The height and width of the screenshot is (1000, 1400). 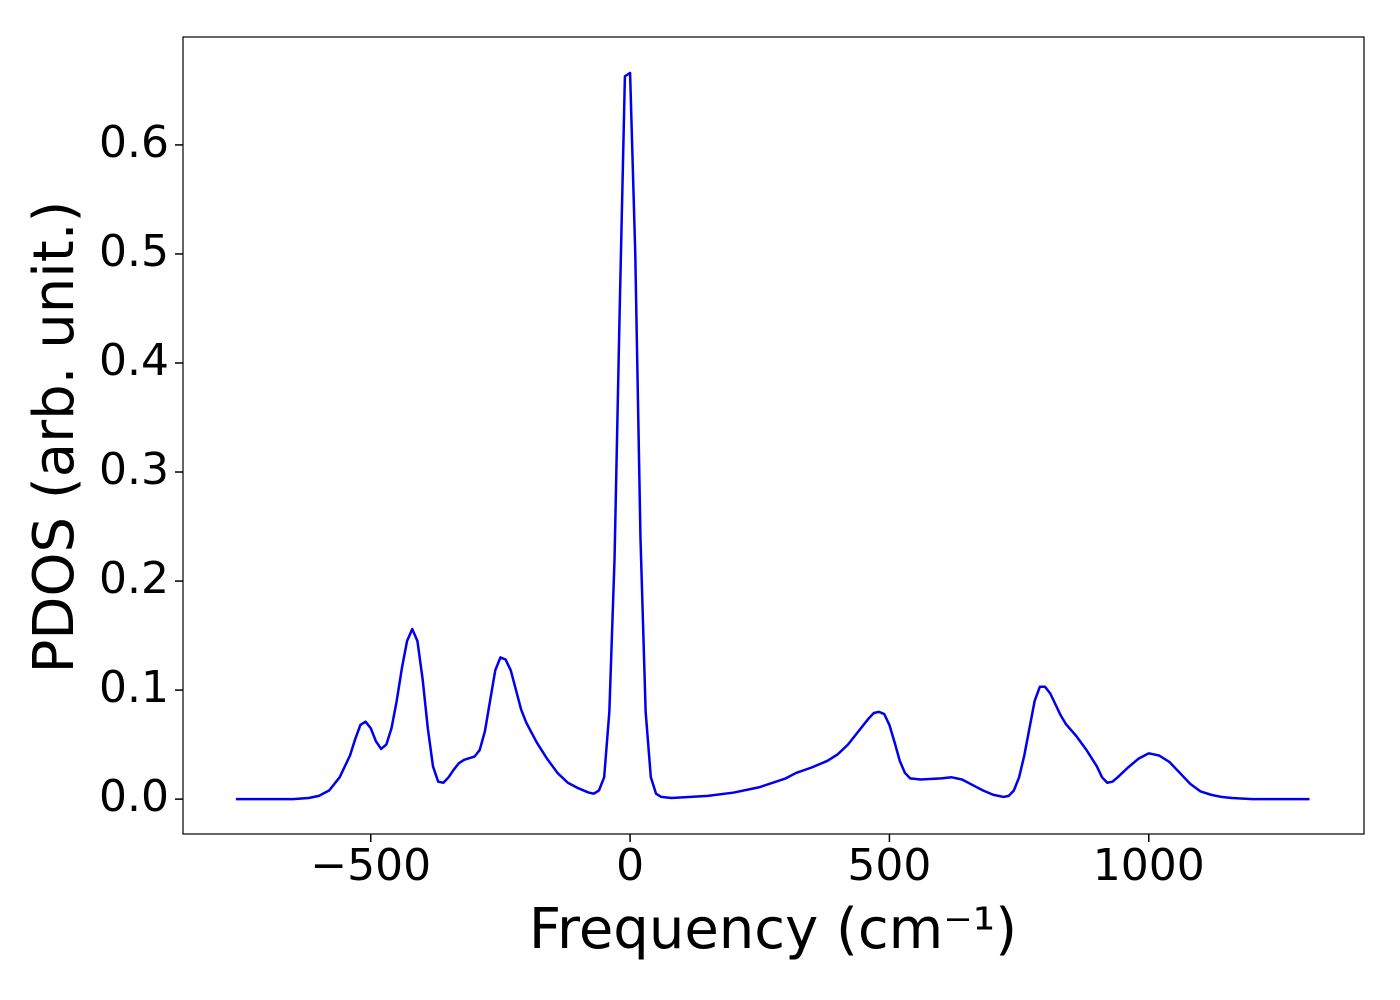 What do you see at coordinates (370, 865) in the screenshot?
I see `x-tick-label: −500` at bounding box center [370, 865].